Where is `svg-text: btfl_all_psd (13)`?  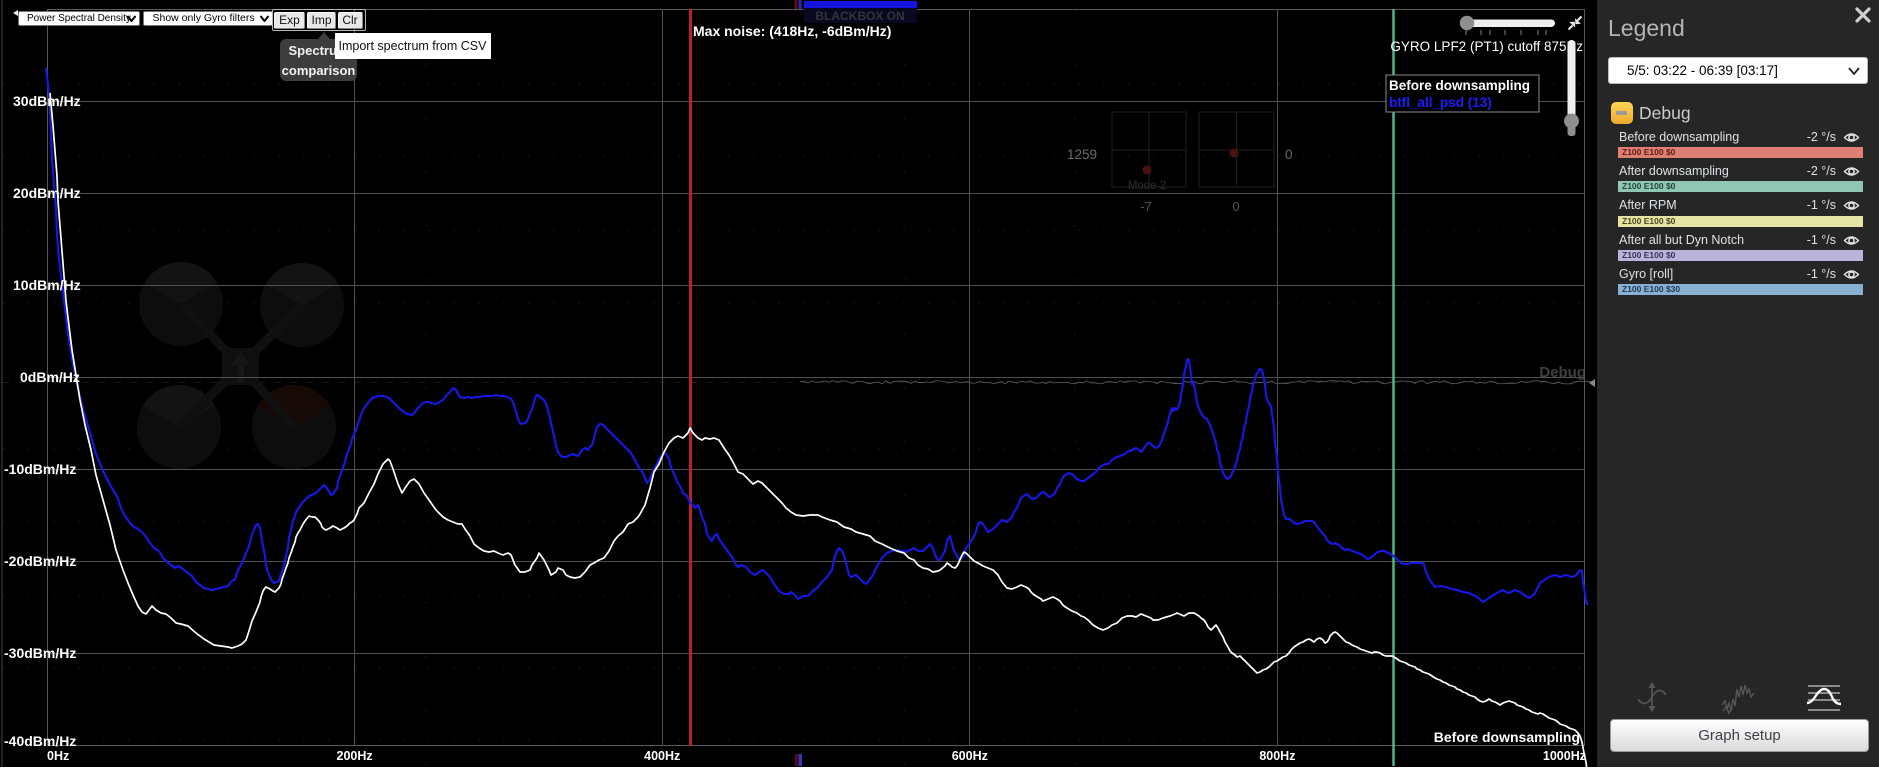
svg-text: btfl_all_psd (13) is located at coordinates (1440, 102).